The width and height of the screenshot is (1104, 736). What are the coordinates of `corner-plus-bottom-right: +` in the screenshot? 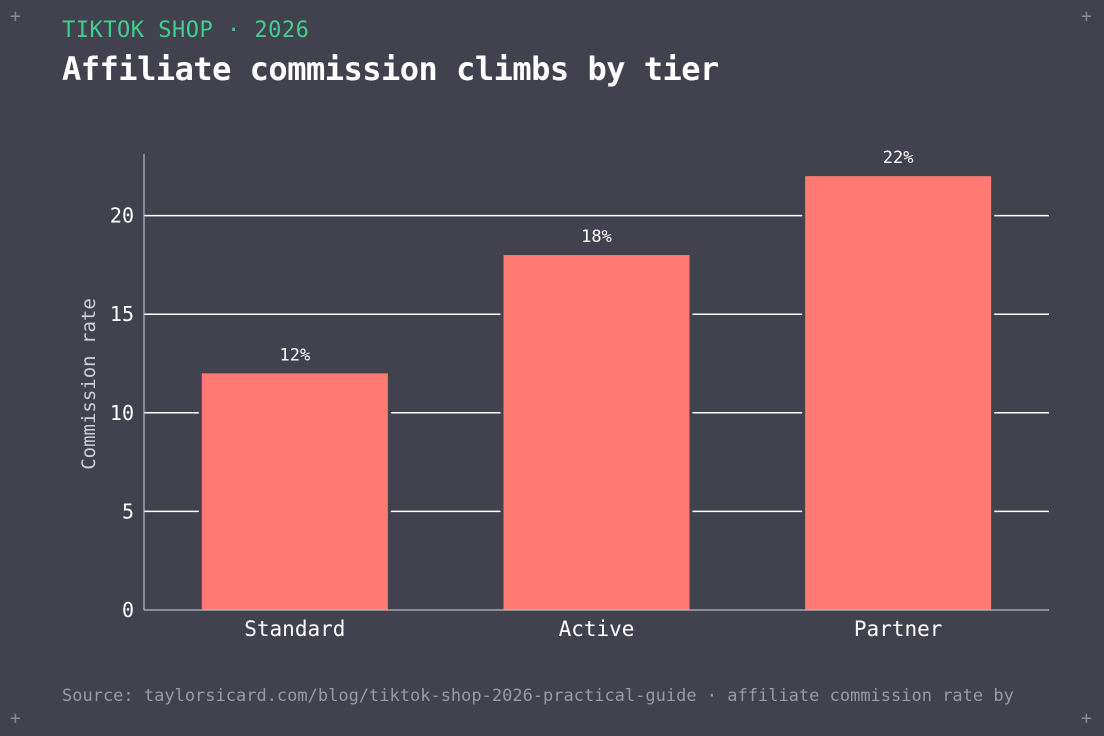 It's located at (1086, 718).